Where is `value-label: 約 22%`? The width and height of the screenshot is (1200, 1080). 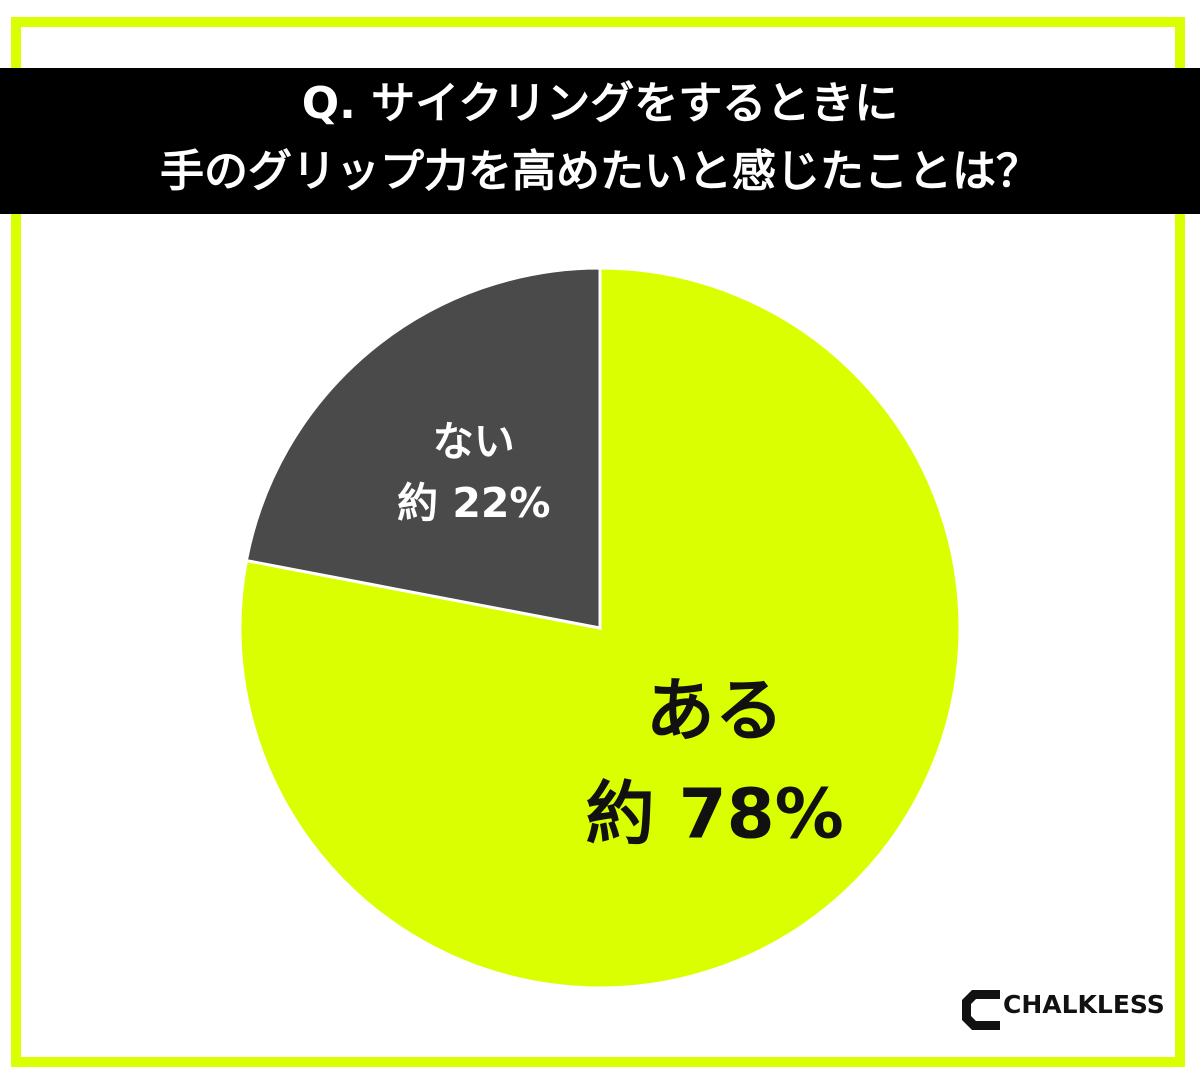
value-label: 約 22% is located at coordinates (473, 503).